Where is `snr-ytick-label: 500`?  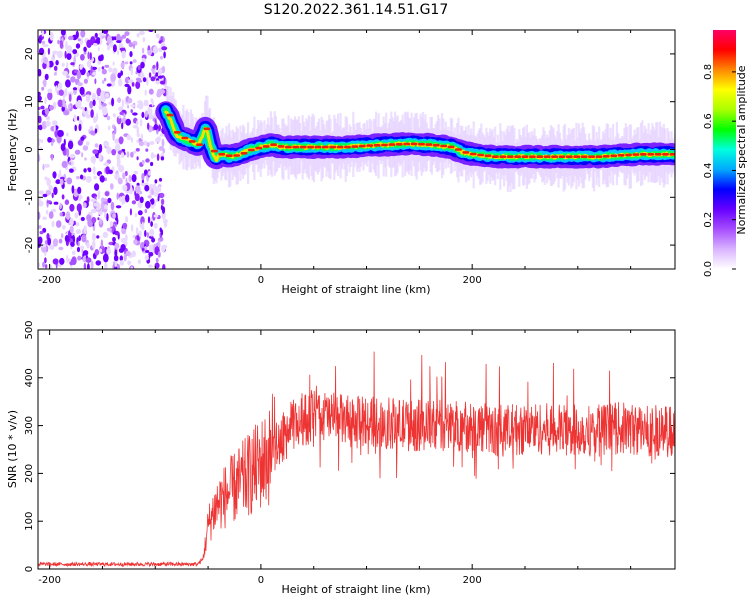
snr-ytick-label: 500 is located at coordinates (29, 329).